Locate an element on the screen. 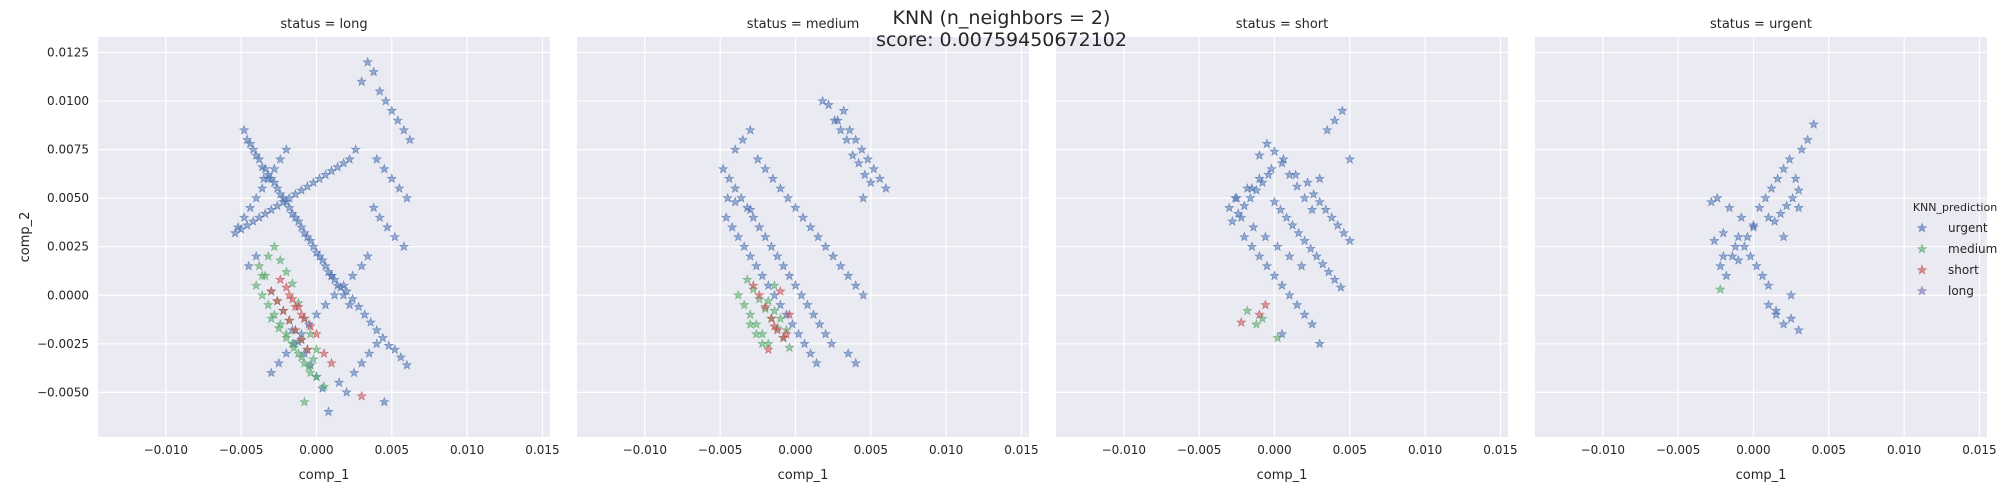  y-tick-label: 0.0050 is located at coordinates (68, 198).